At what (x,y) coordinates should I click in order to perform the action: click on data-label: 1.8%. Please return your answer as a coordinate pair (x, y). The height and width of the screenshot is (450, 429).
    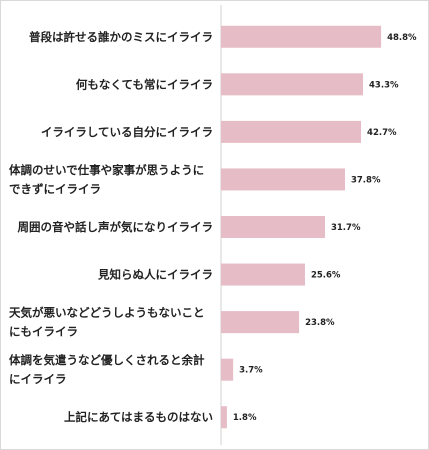
    Looking at the image, I should click on (245, 418).